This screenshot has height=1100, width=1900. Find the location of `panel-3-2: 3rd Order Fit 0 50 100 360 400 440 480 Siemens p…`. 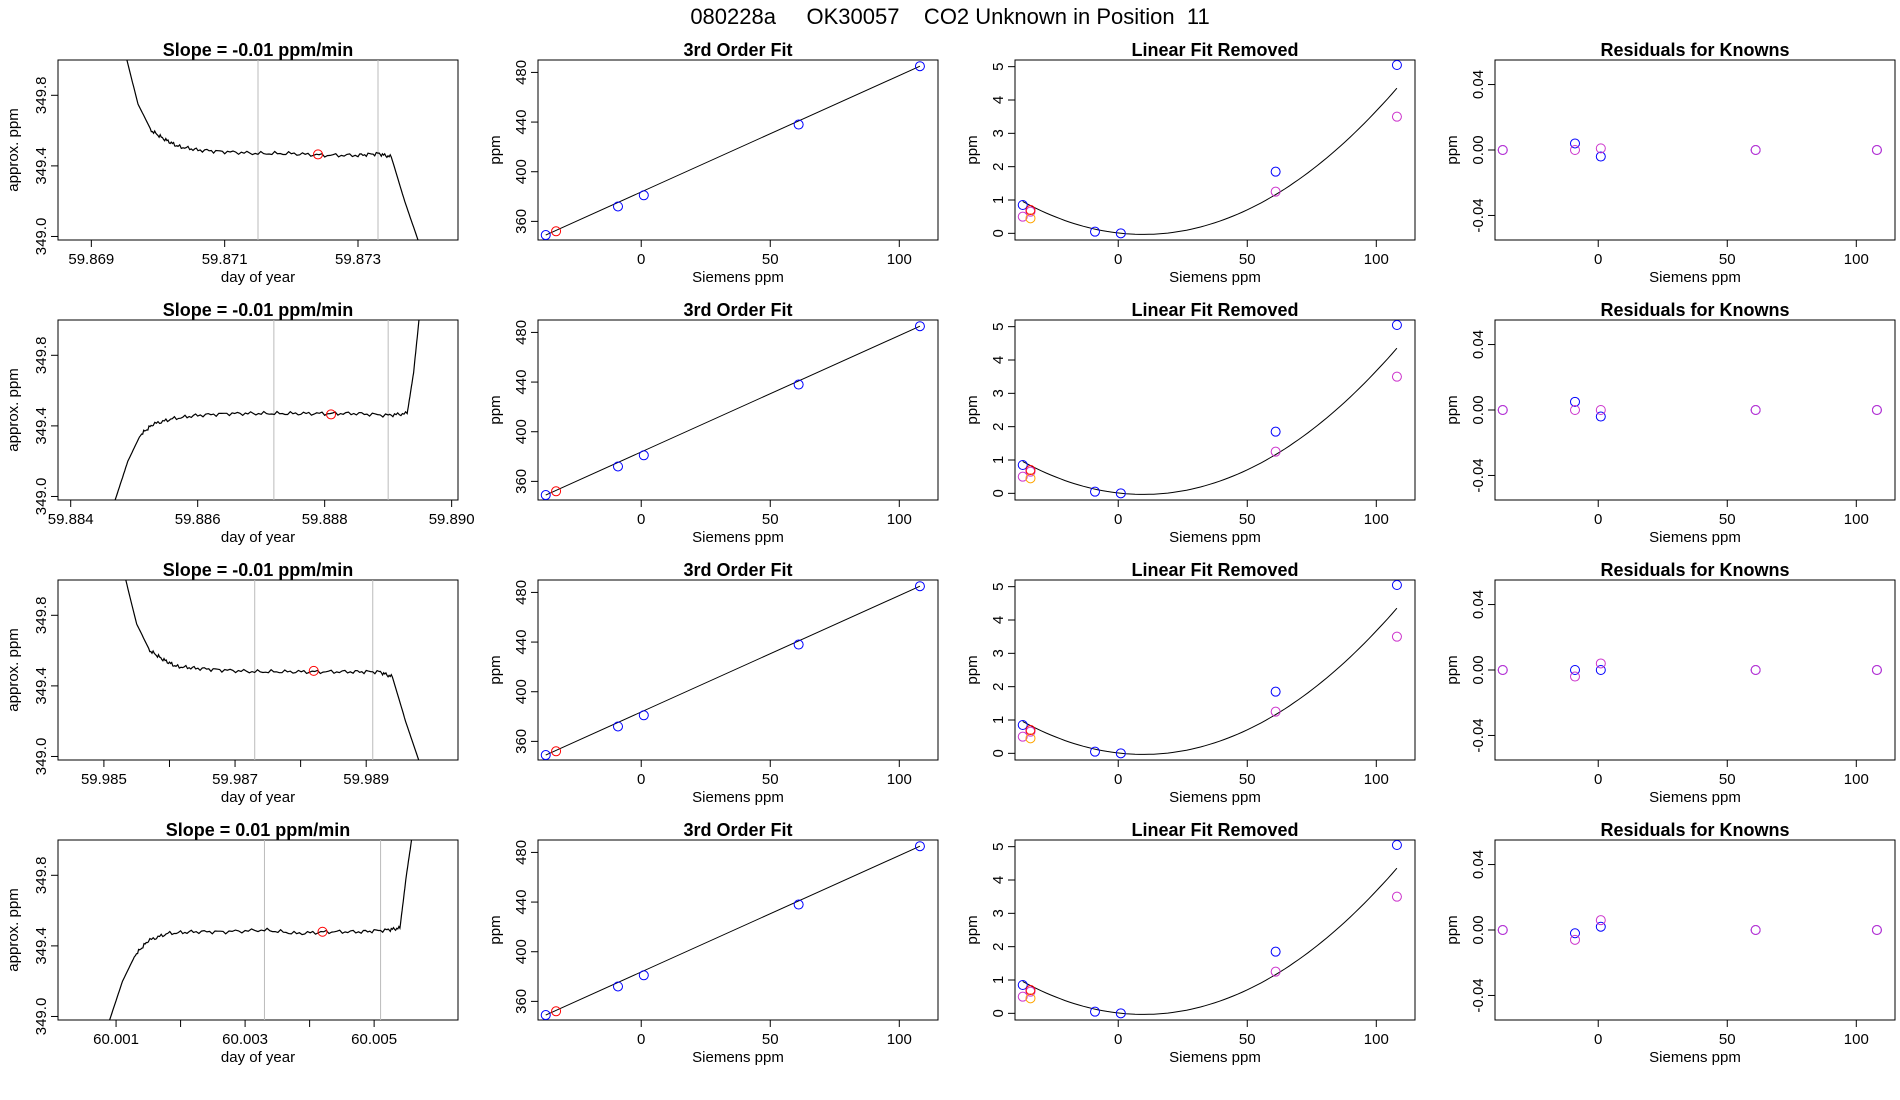

panel-3-2: 3rd Order Fit 0 50 100 360 400 440 480 Siemens p… is located at coordinates (713, 683).